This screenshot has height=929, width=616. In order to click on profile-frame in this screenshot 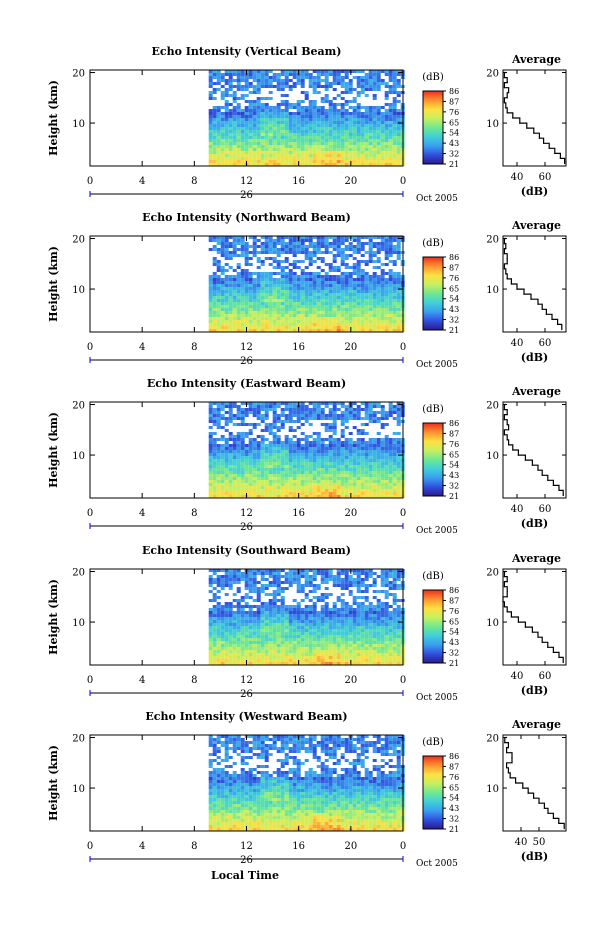, I will do `click(534, 450)`.